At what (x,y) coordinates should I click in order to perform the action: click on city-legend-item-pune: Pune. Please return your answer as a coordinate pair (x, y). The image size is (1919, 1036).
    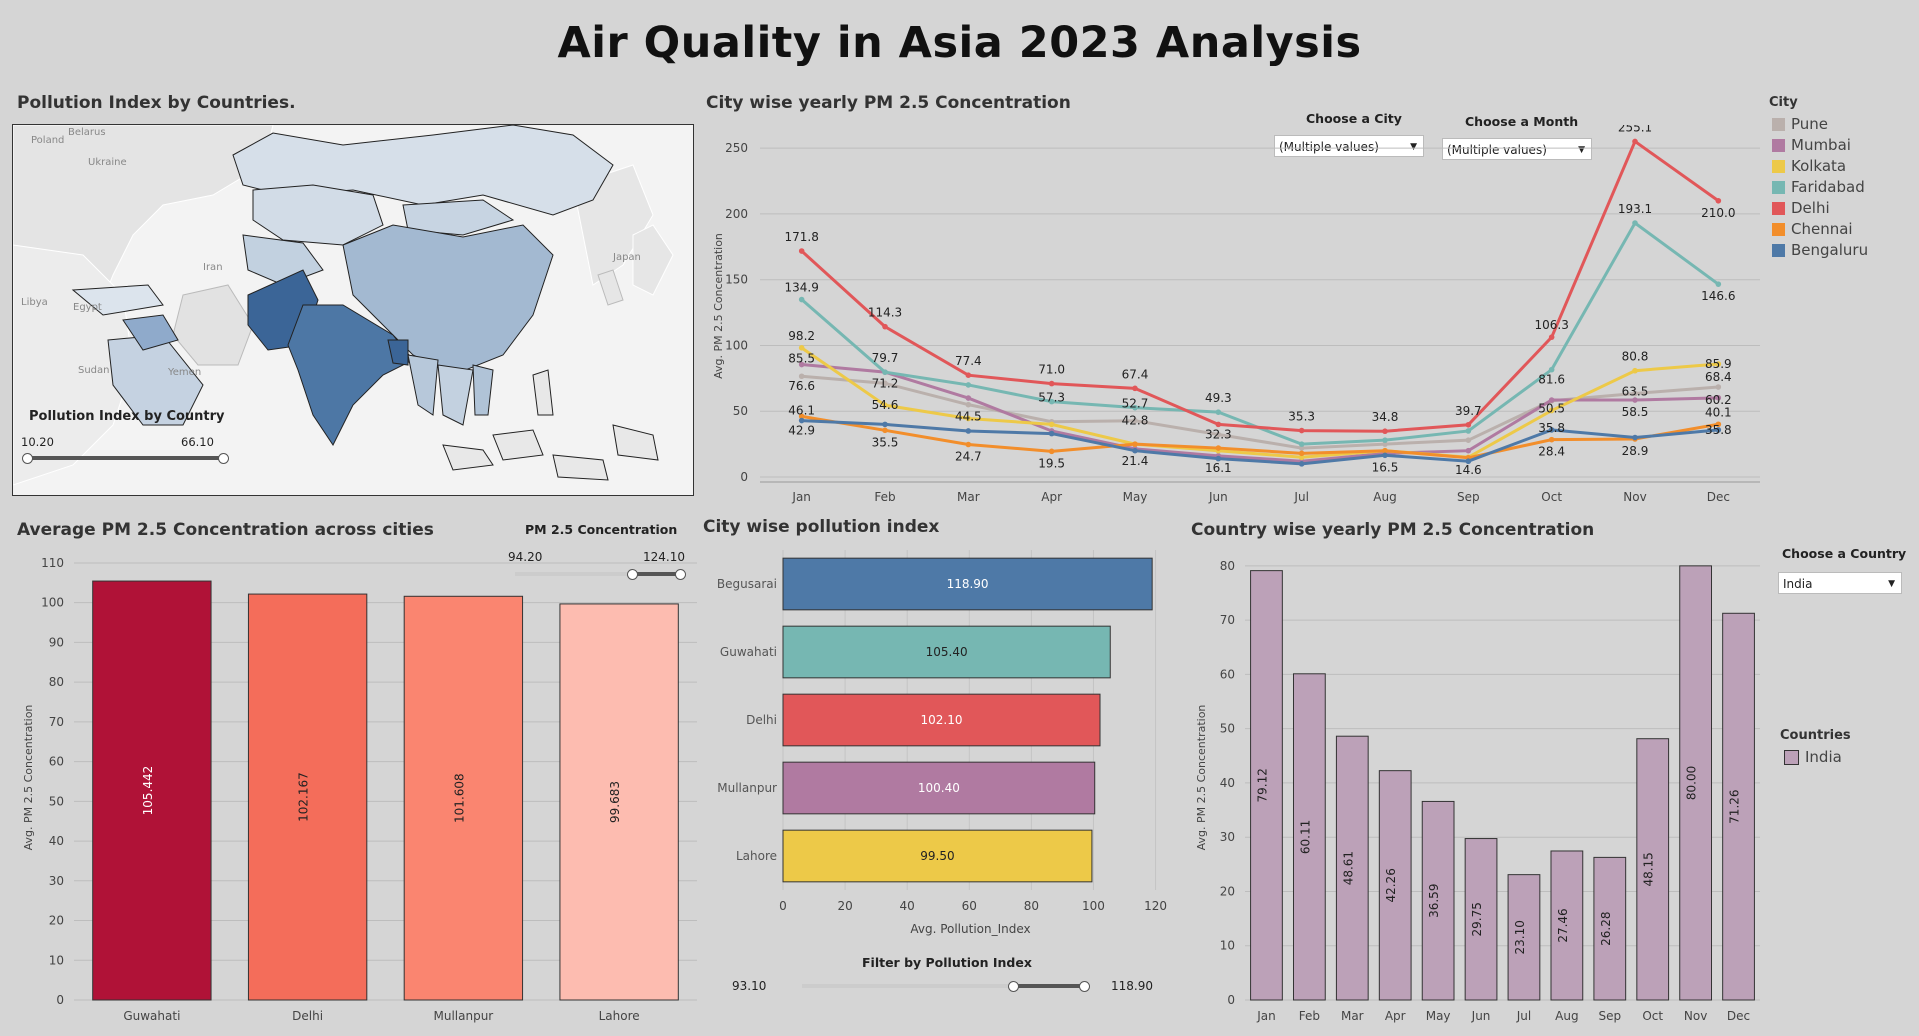
    Looking at the image, I should click on (1800, 124).